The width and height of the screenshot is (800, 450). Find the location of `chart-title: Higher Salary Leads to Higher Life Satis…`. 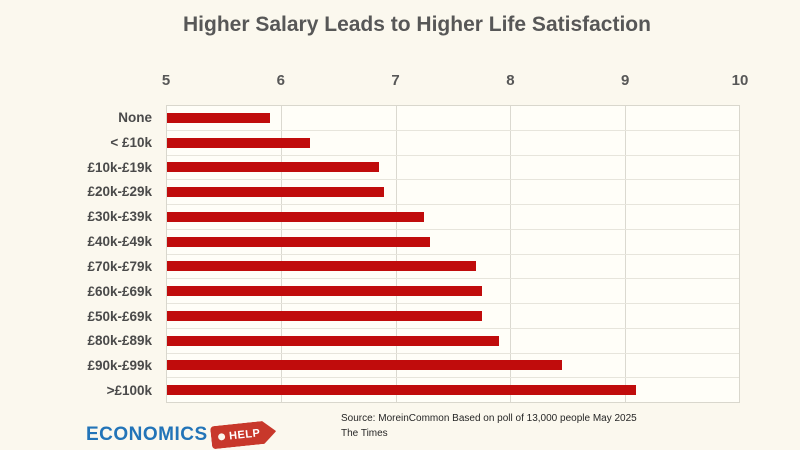

chart-title: Higher Salary Leads to Higher Life Satis… is located at coordinates (417, 24).